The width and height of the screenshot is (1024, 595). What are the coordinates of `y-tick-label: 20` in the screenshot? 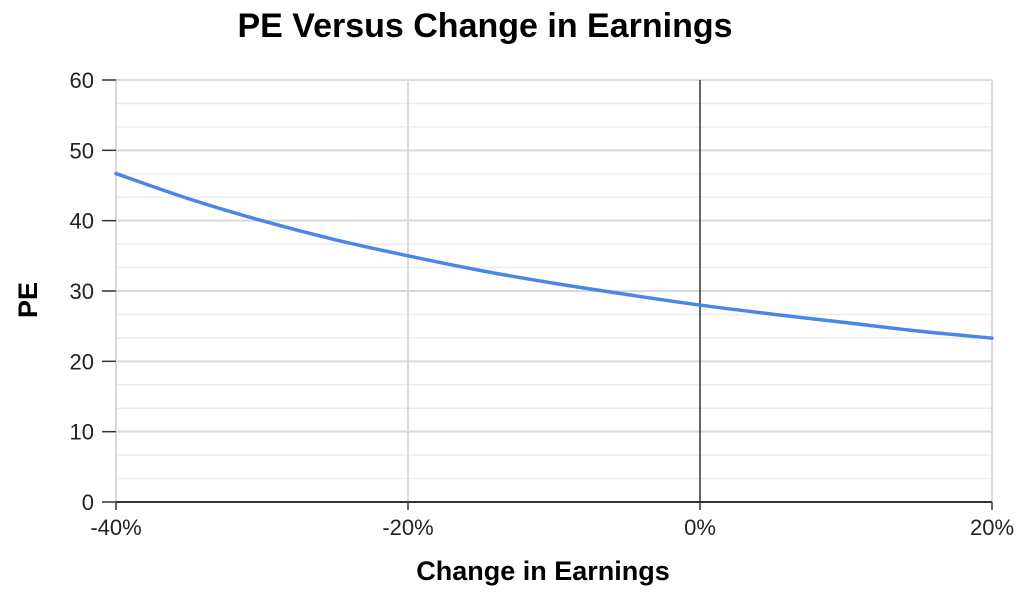 It's located at (82, 361).